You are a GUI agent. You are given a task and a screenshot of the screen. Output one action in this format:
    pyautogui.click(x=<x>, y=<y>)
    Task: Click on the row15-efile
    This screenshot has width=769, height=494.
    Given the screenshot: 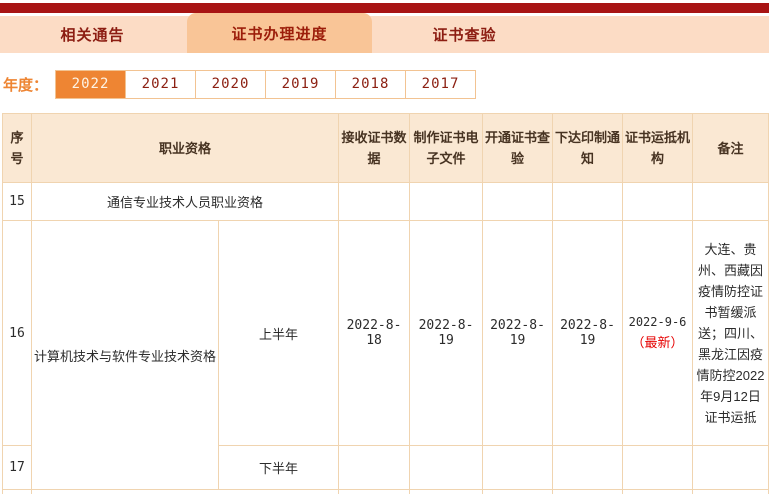 What is the action you would take?
    pyautogui.click(x=446, y=201)
    